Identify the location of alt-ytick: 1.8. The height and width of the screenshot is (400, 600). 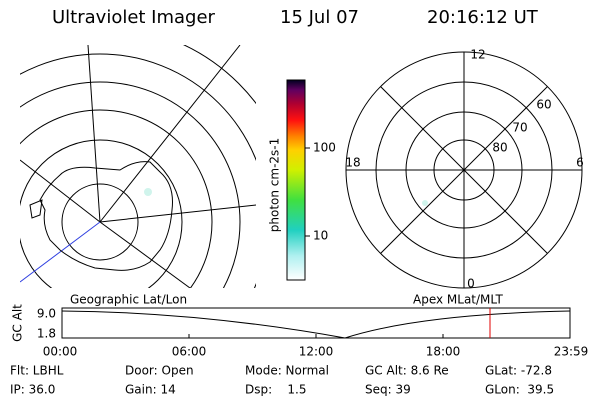
(46, 334).